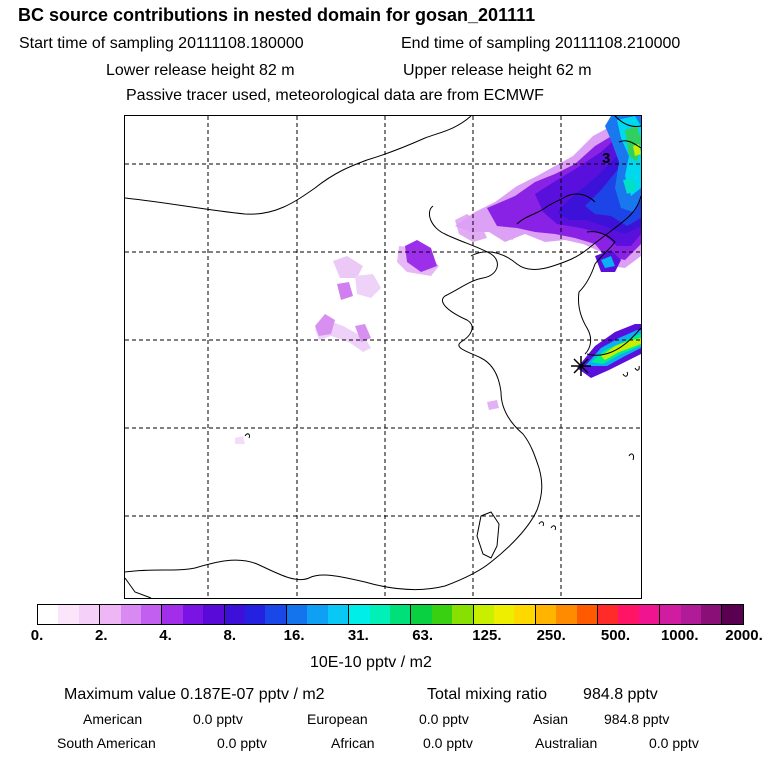 Image resolution: width=768 pixels, height=768 pixels. Describe the element at coordinates (606, 158) in the screenshot. I see `contour-label: 3` at that location.